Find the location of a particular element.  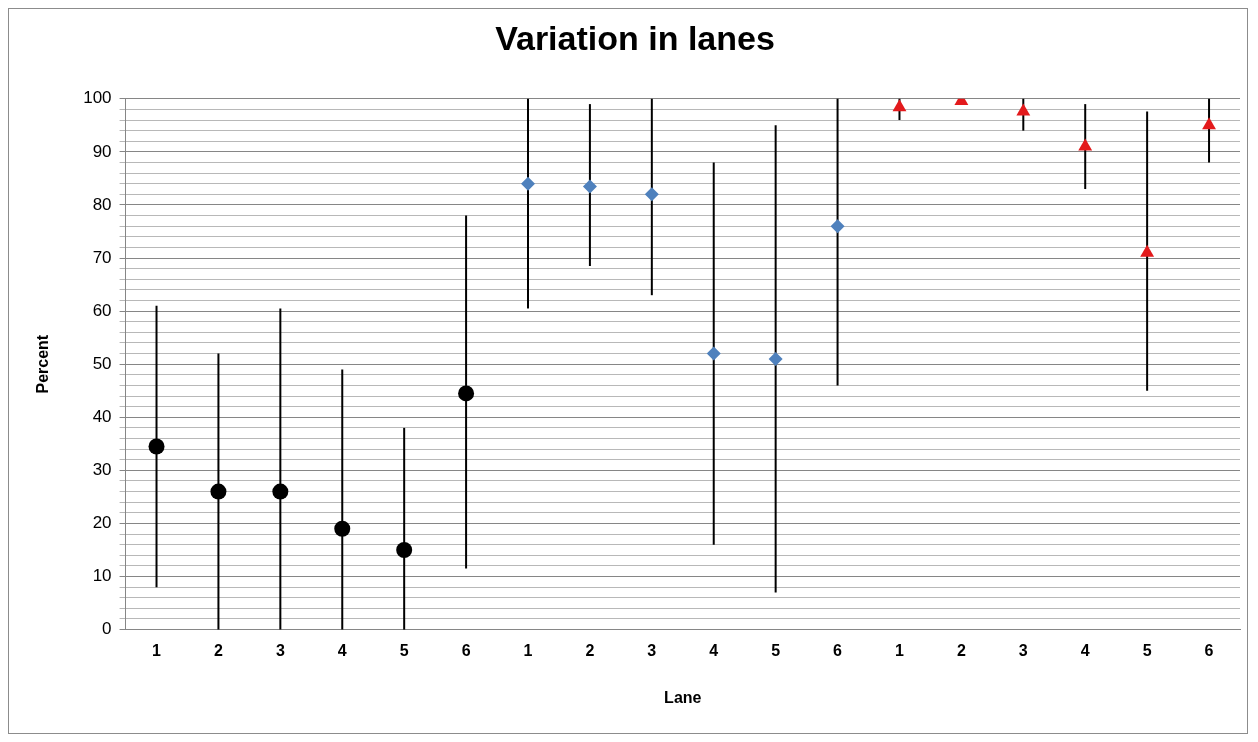

y-tick-label: 70 is located at coordinates (102, 257).